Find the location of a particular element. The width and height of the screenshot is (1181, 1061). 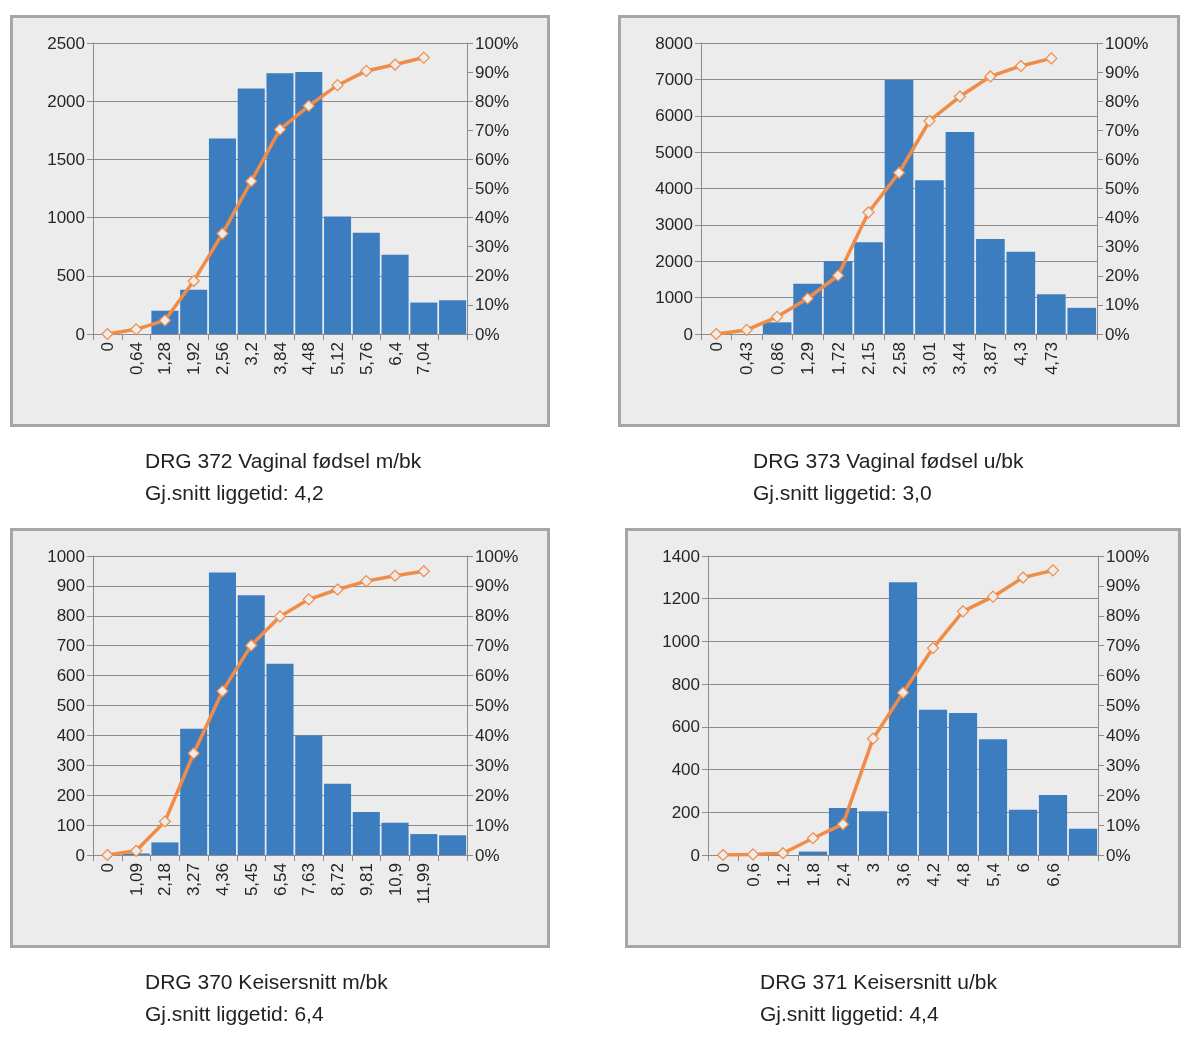

y-tick-label: 1400 is located at coordinates (681, 556).